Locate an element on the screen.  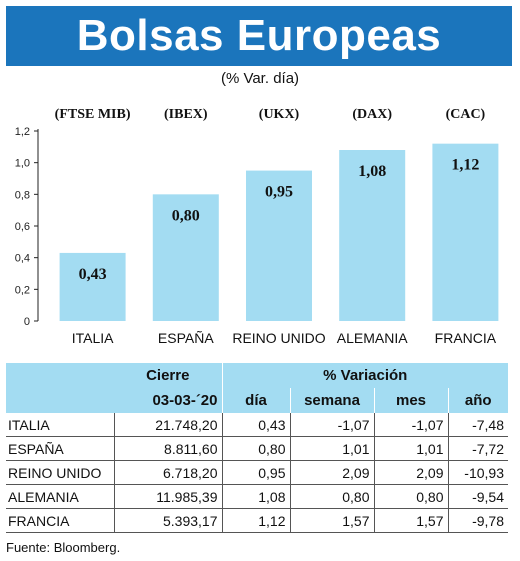
table-group-header-row: Cierre % Variación is located at coordinates (257, 375).